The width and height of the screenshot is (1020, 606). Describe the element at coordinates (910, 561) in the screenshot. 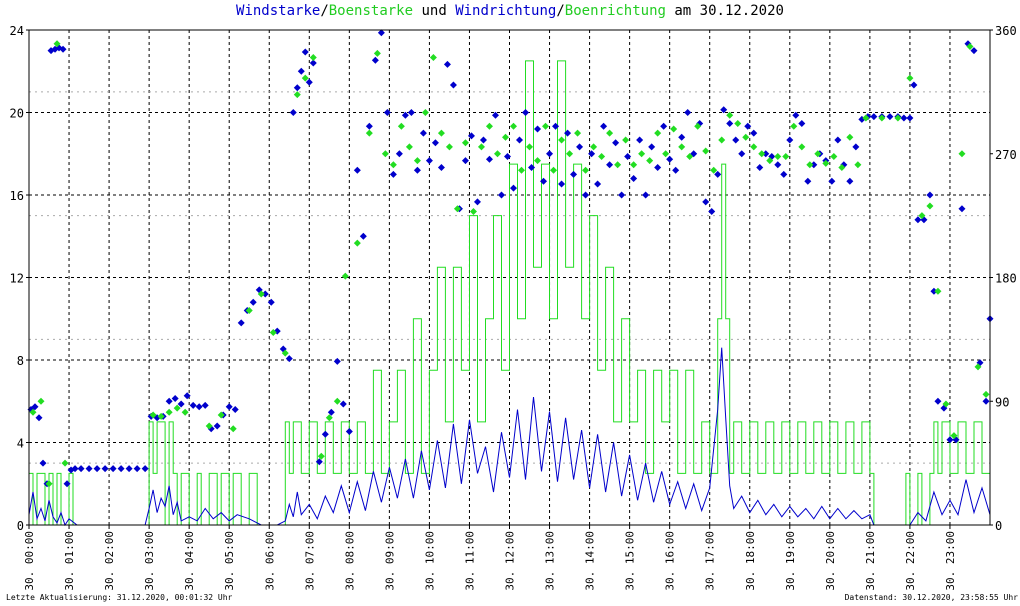

I see `x-tick-label: 30. 22:00` at that location.